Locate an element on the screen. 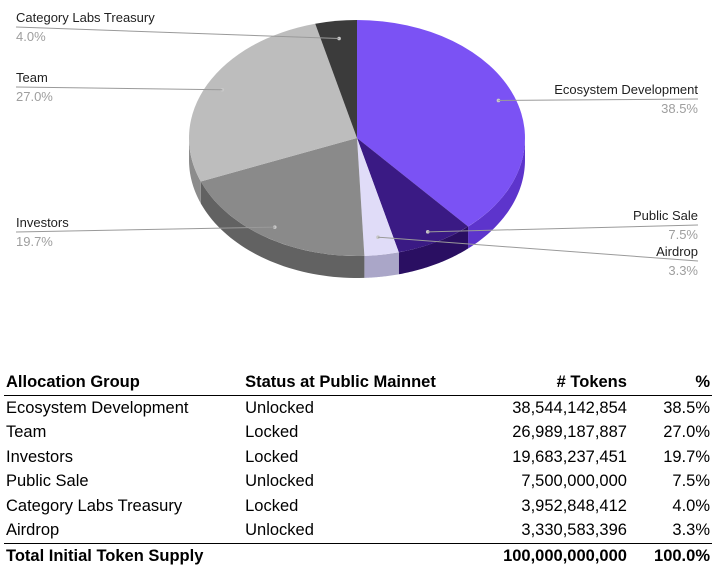  pie-slice-airdrop is located at coordinates (378, 197).